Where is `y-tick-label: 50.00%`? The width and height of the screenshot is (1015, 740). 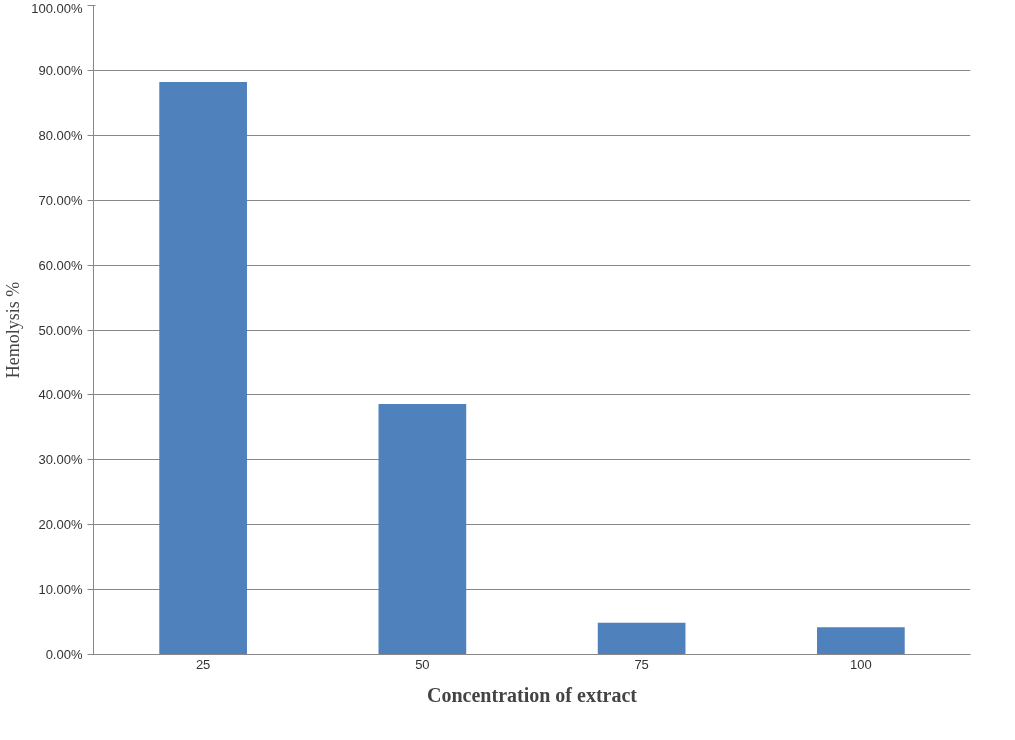
y-tick-label: 50.00% is located at coordinates (60, 330).